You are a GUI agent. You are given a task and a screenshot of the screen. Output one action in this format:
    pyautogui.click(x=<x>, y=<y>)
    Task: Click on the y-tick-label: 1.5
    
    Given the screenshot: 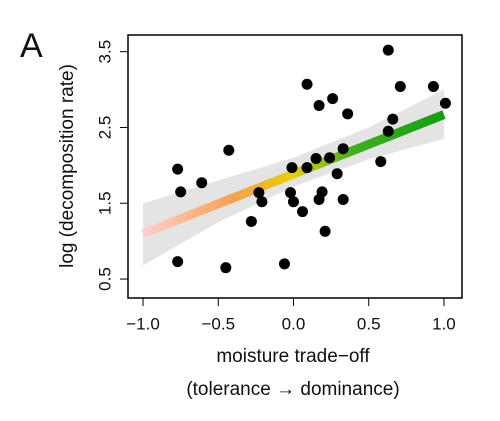 What is the action you would take?
    pyautogui.click(x=104, y=203)
    